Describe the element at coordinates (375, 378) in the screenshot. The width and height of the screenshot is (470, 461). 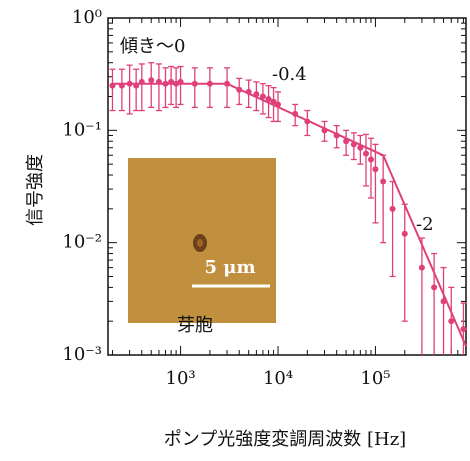
I see `x-tick-label: 10⁵` at that location.